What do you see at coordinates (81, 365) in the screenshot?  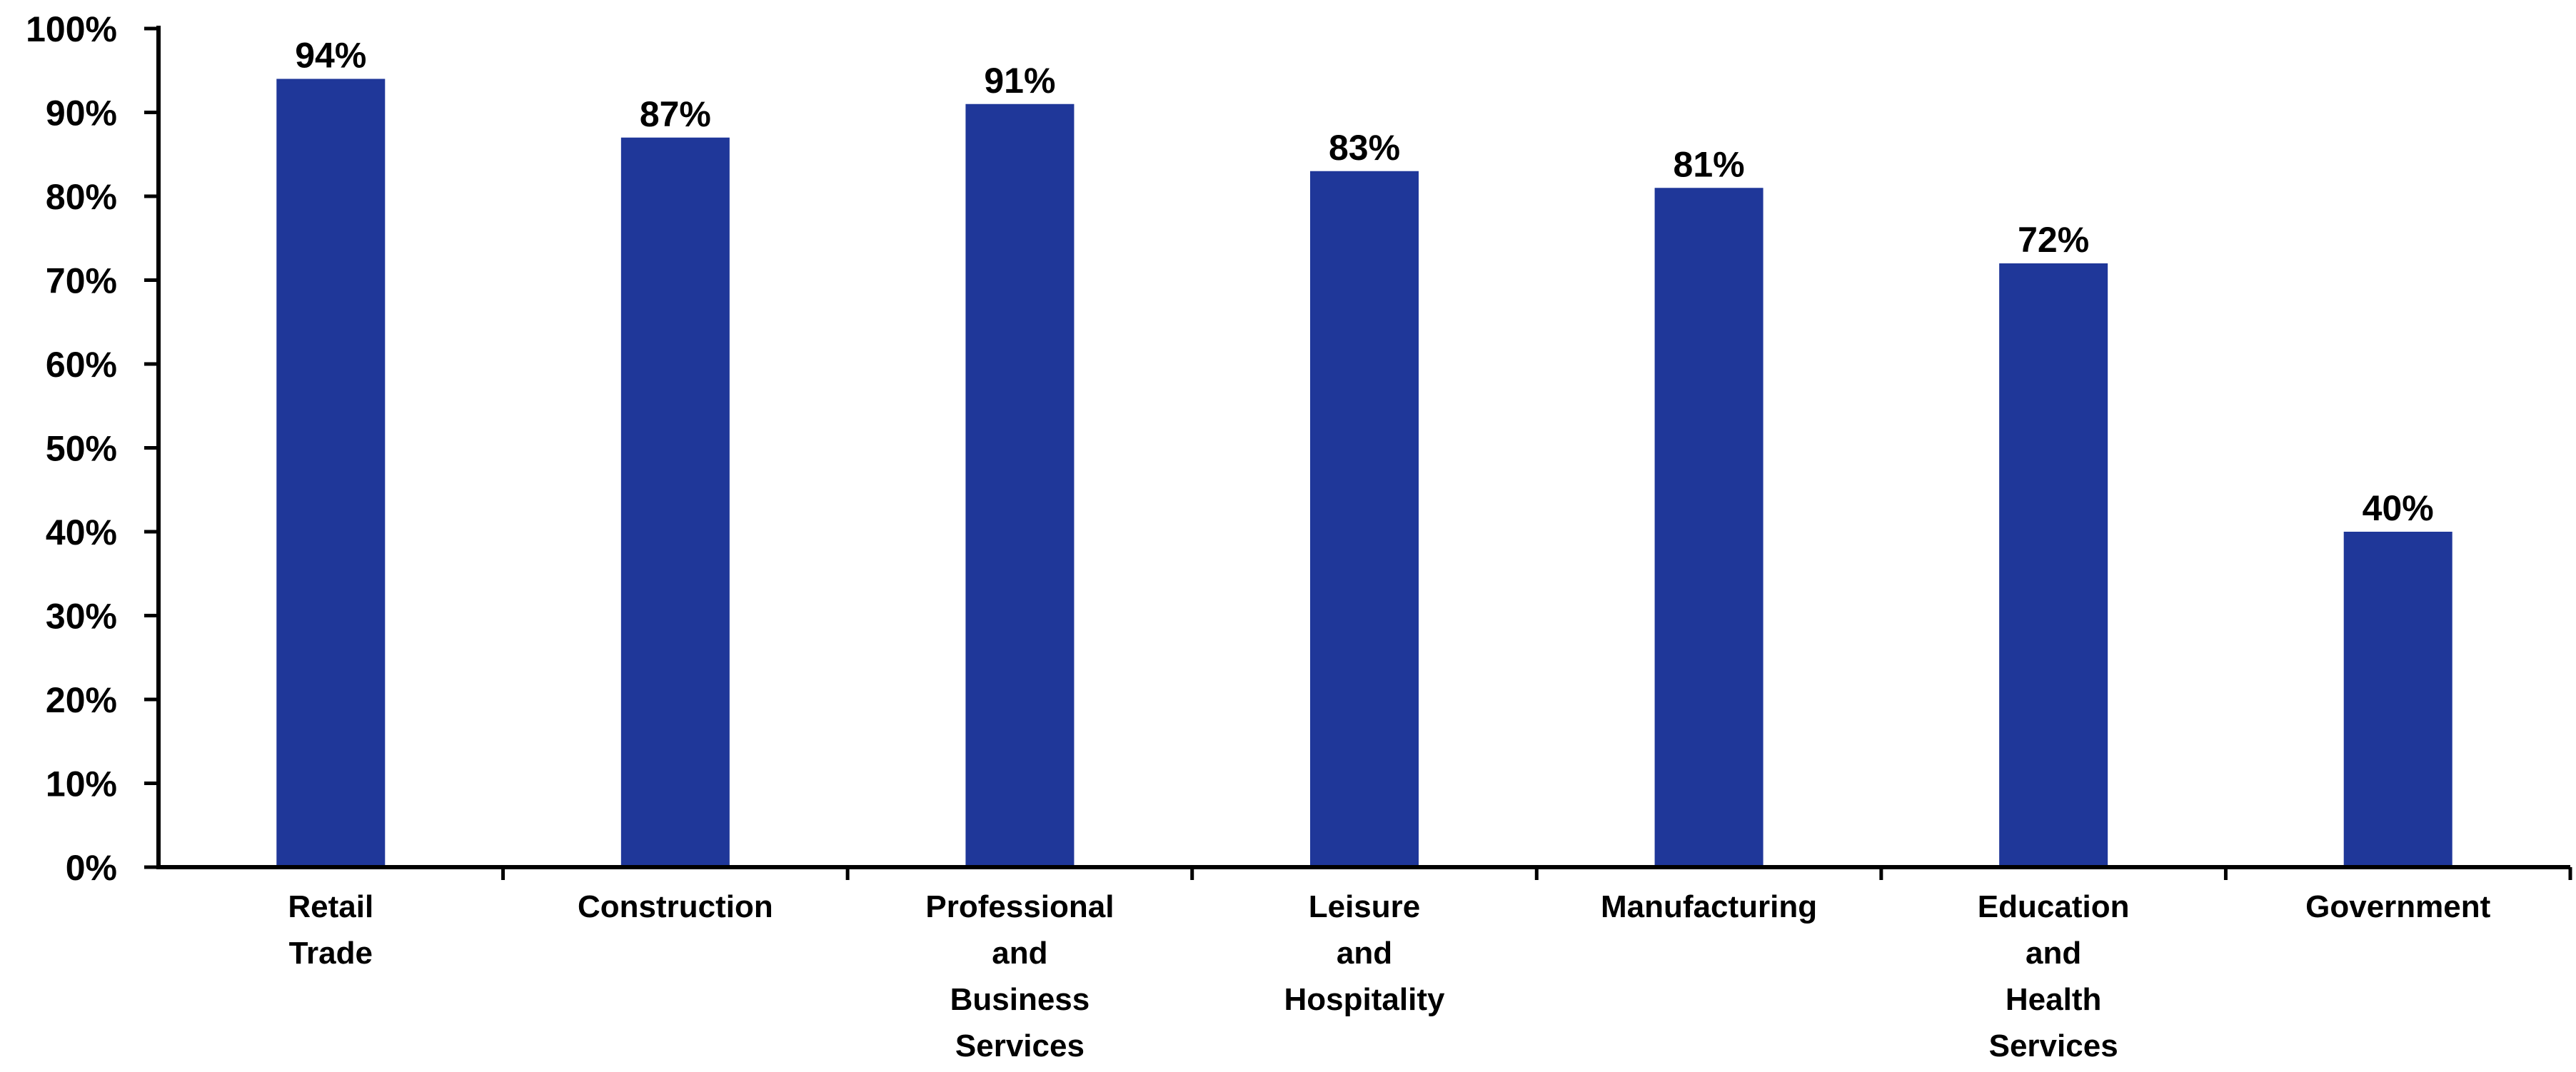 I see `y-tick-label: 60%` at bounding box center [81, 365].